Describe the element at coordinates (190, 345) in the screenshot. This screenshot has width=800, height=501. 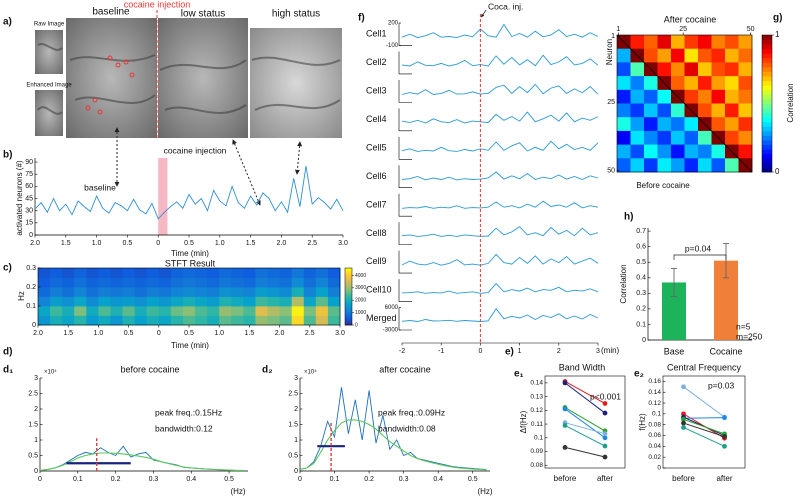
I see `xlabel: Time (min)` at that location.